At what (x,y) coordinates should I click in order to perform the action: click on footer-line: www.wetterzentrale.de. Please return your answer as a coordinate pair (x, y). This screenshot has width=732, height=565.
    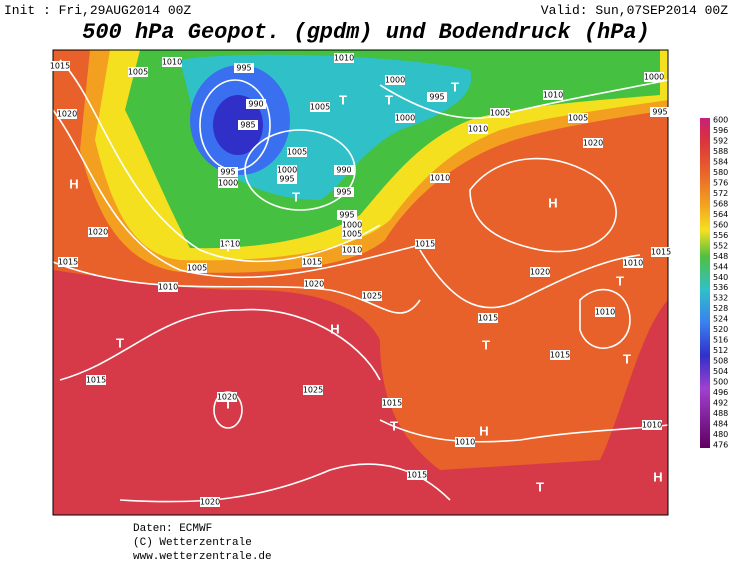
    Looking at the image, I should click on (202, 557).